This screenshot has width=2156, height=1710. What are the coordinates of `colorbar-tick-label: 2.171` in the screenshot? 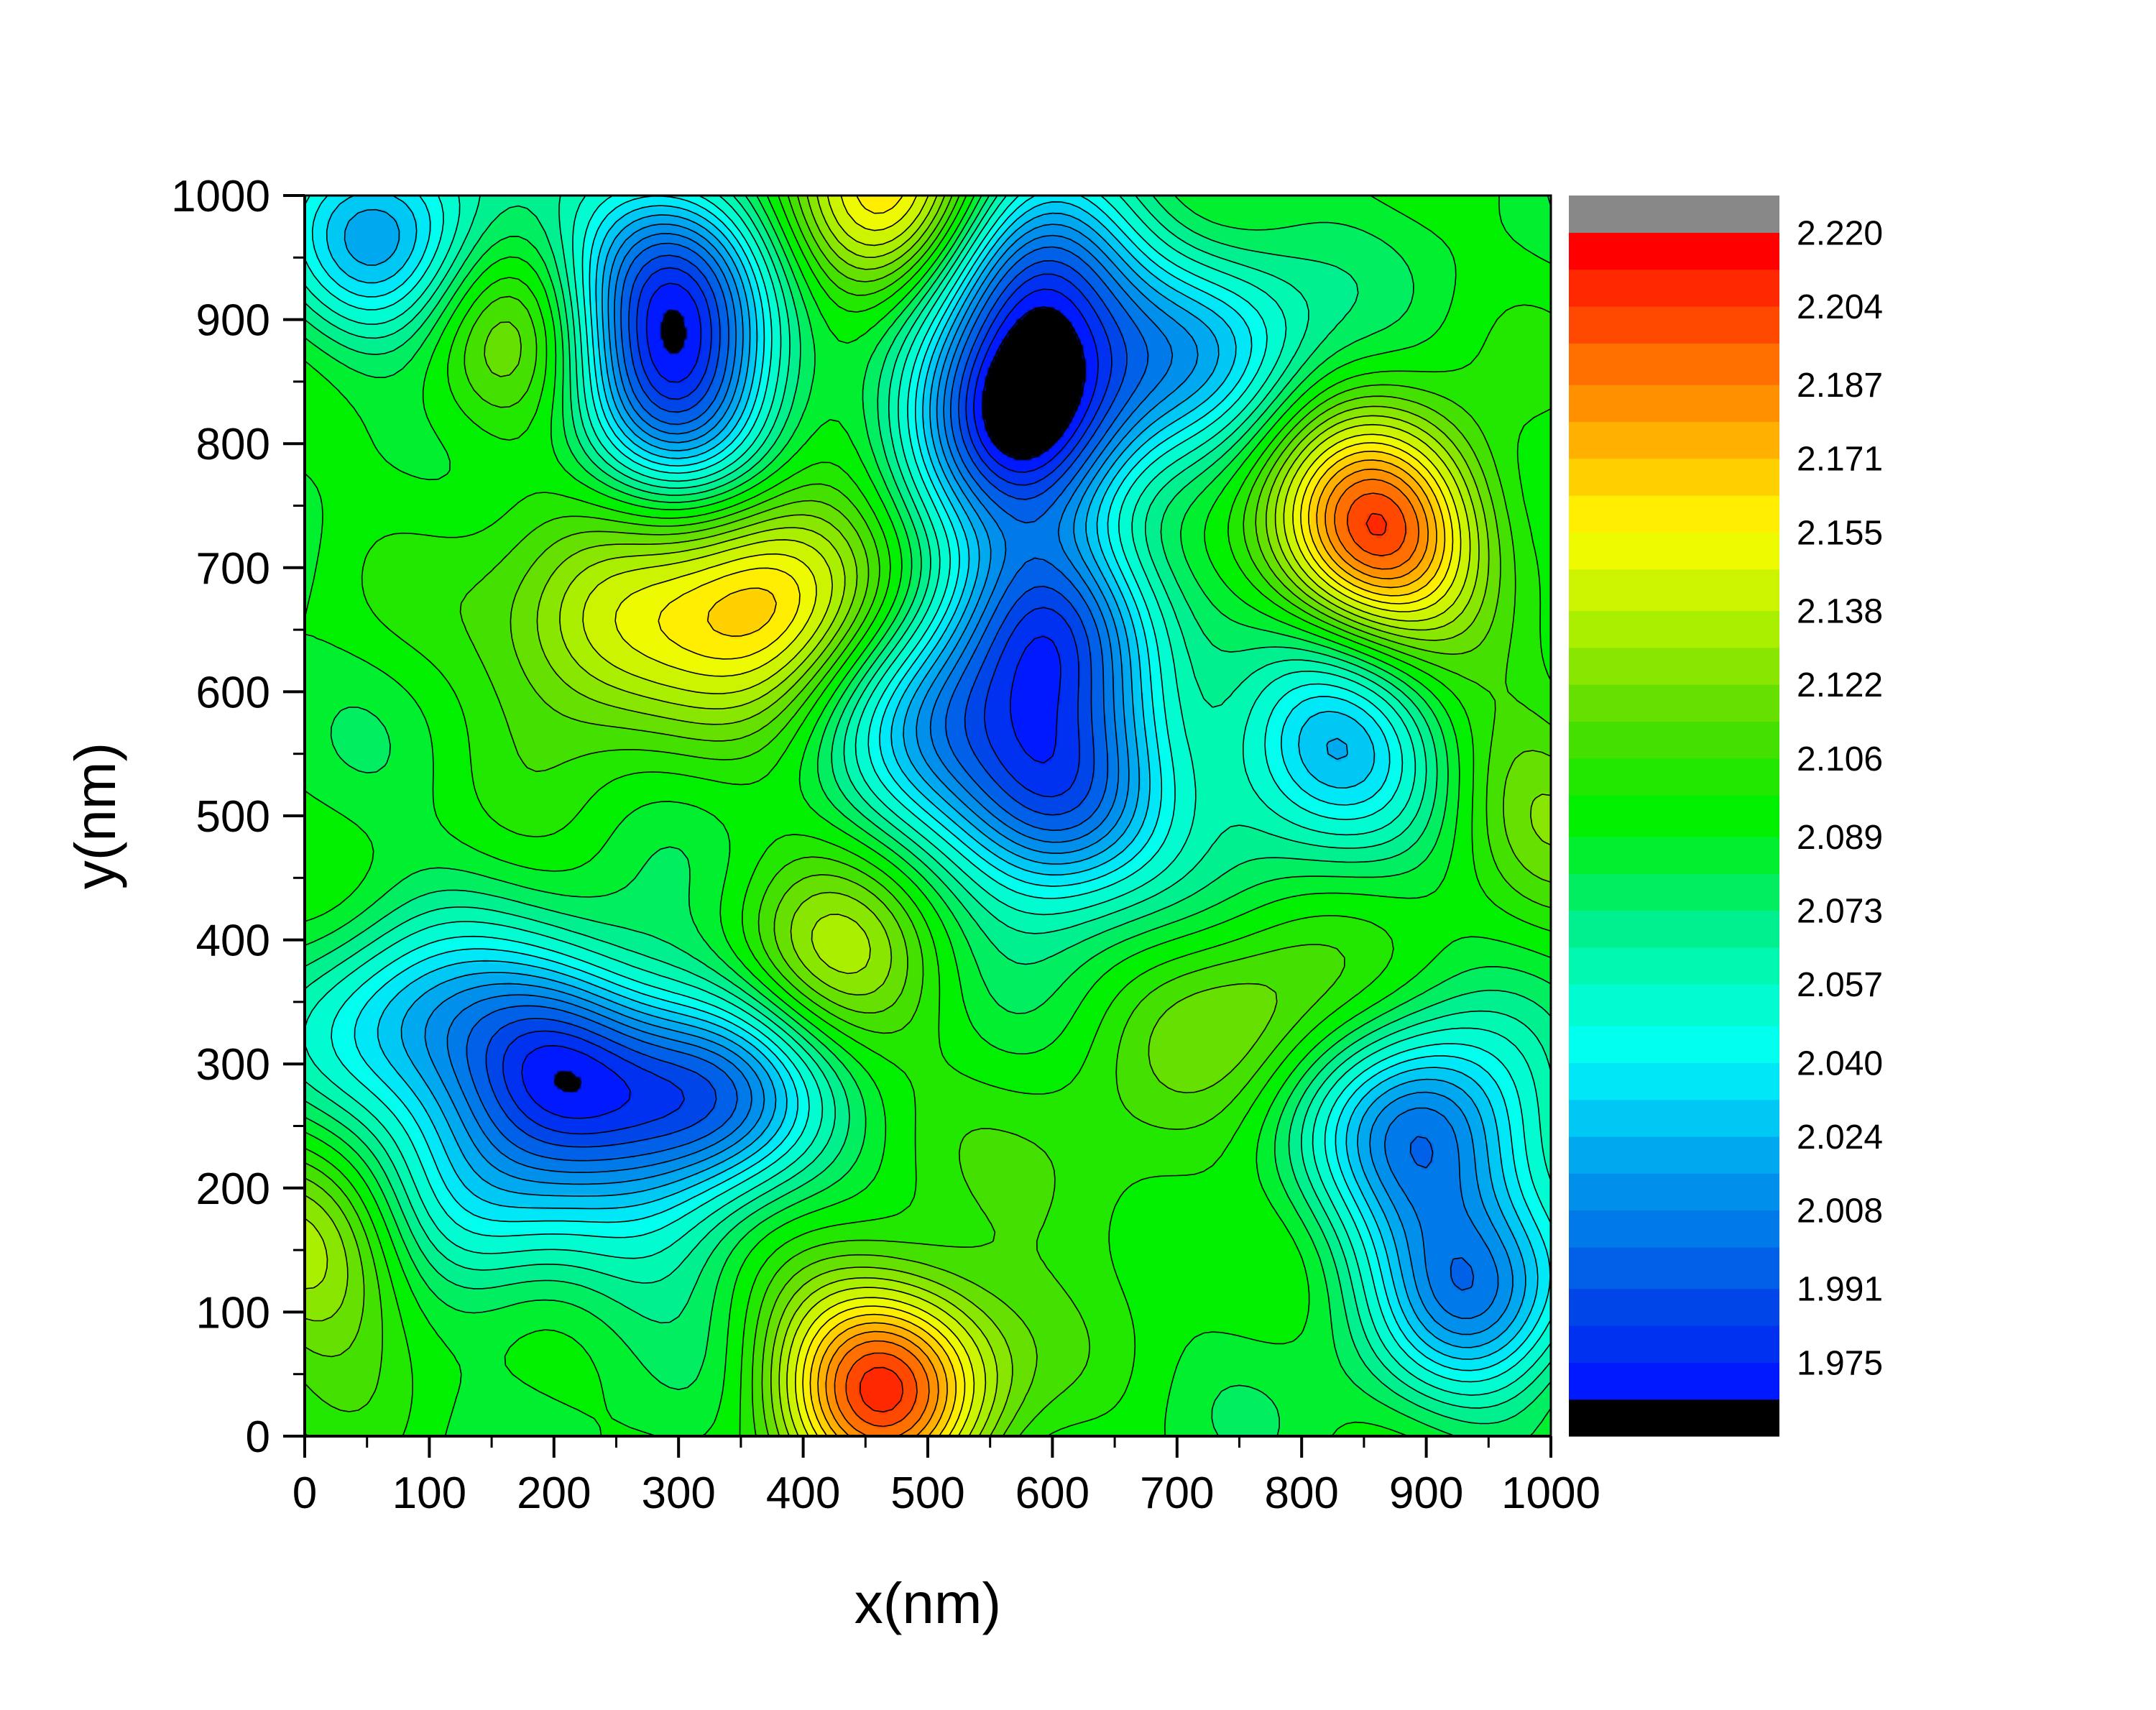 It's located at (1840, 460).